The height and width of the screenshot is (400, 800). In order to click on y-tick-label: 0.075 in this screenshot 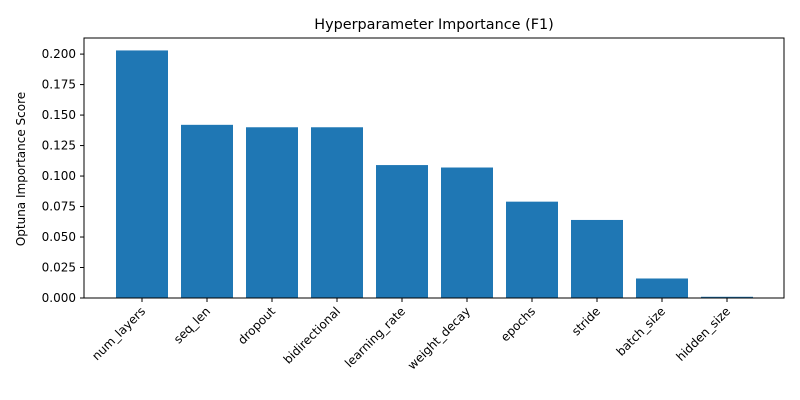, I will do `click(59, 207)`.